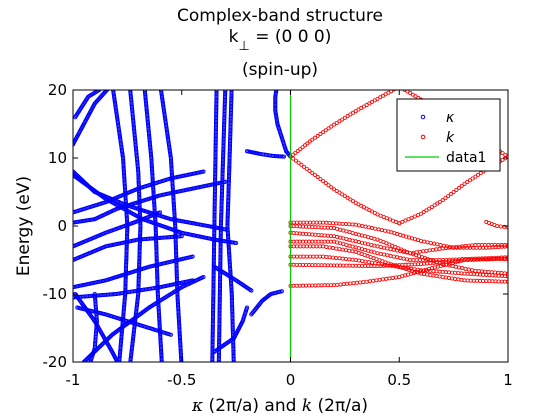  Describe the element at coordinates (233, 37) in the screenshot. I see `title-k-symbol: k` at that location.